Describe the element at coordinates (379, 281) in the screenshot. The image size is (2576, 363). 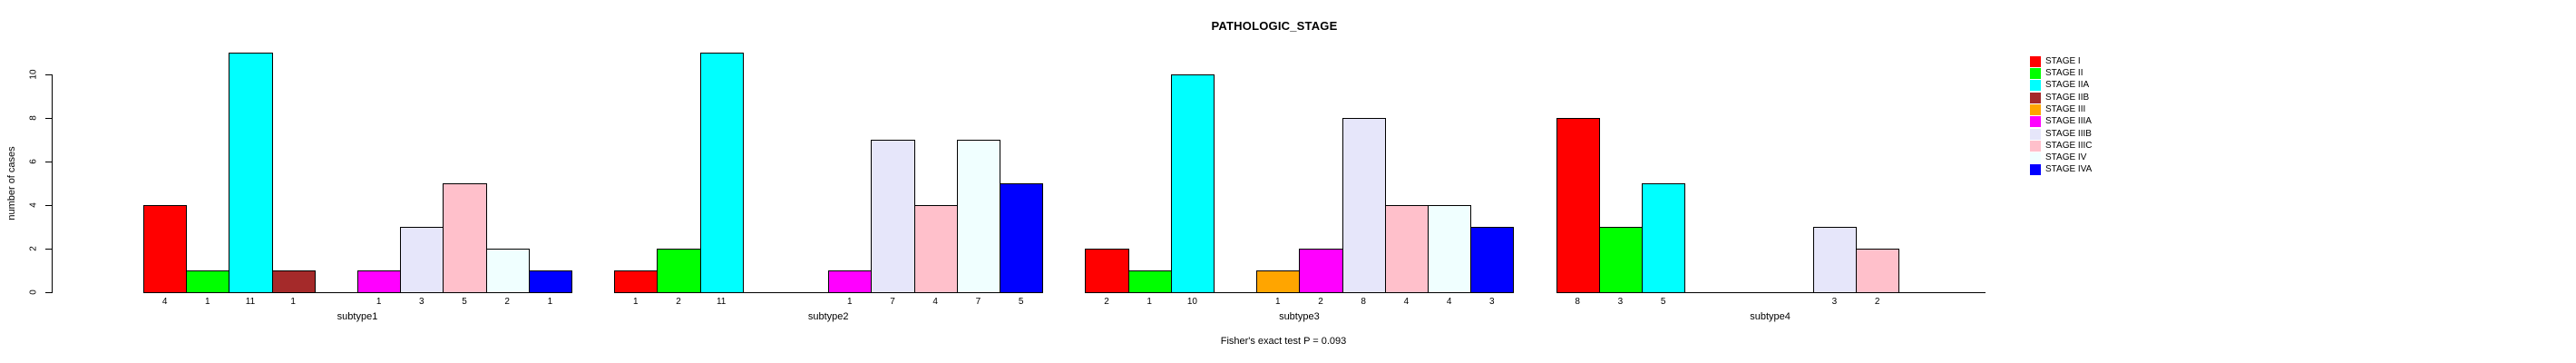
I see `bar-stage-iiia-subtype1` at that location.